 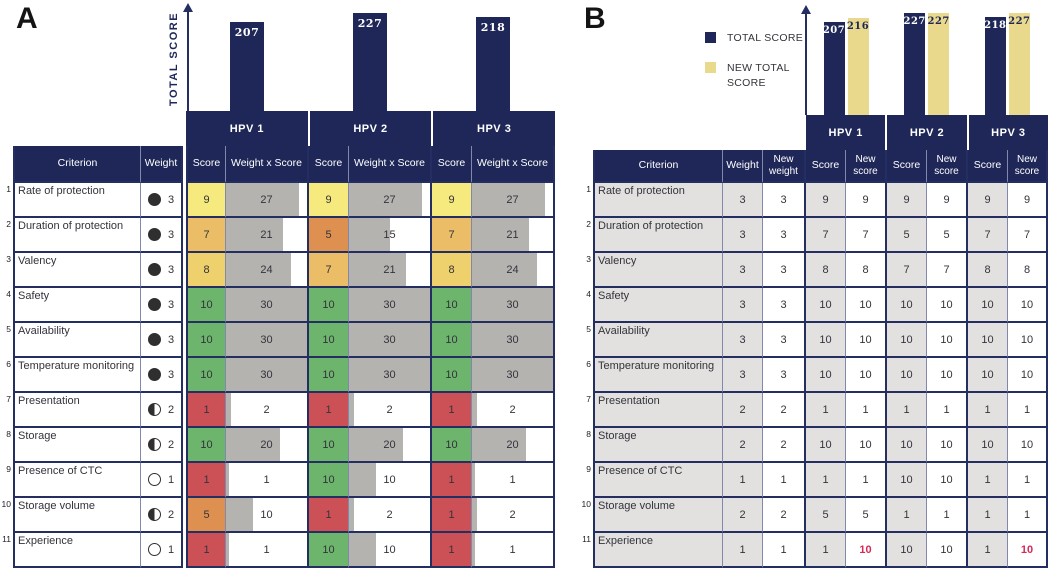 What do you see at coordinates (188, 7) in the screenshot?
I see `panel-a-axis-arrowhead-icon` at bounding box center [188, 7].